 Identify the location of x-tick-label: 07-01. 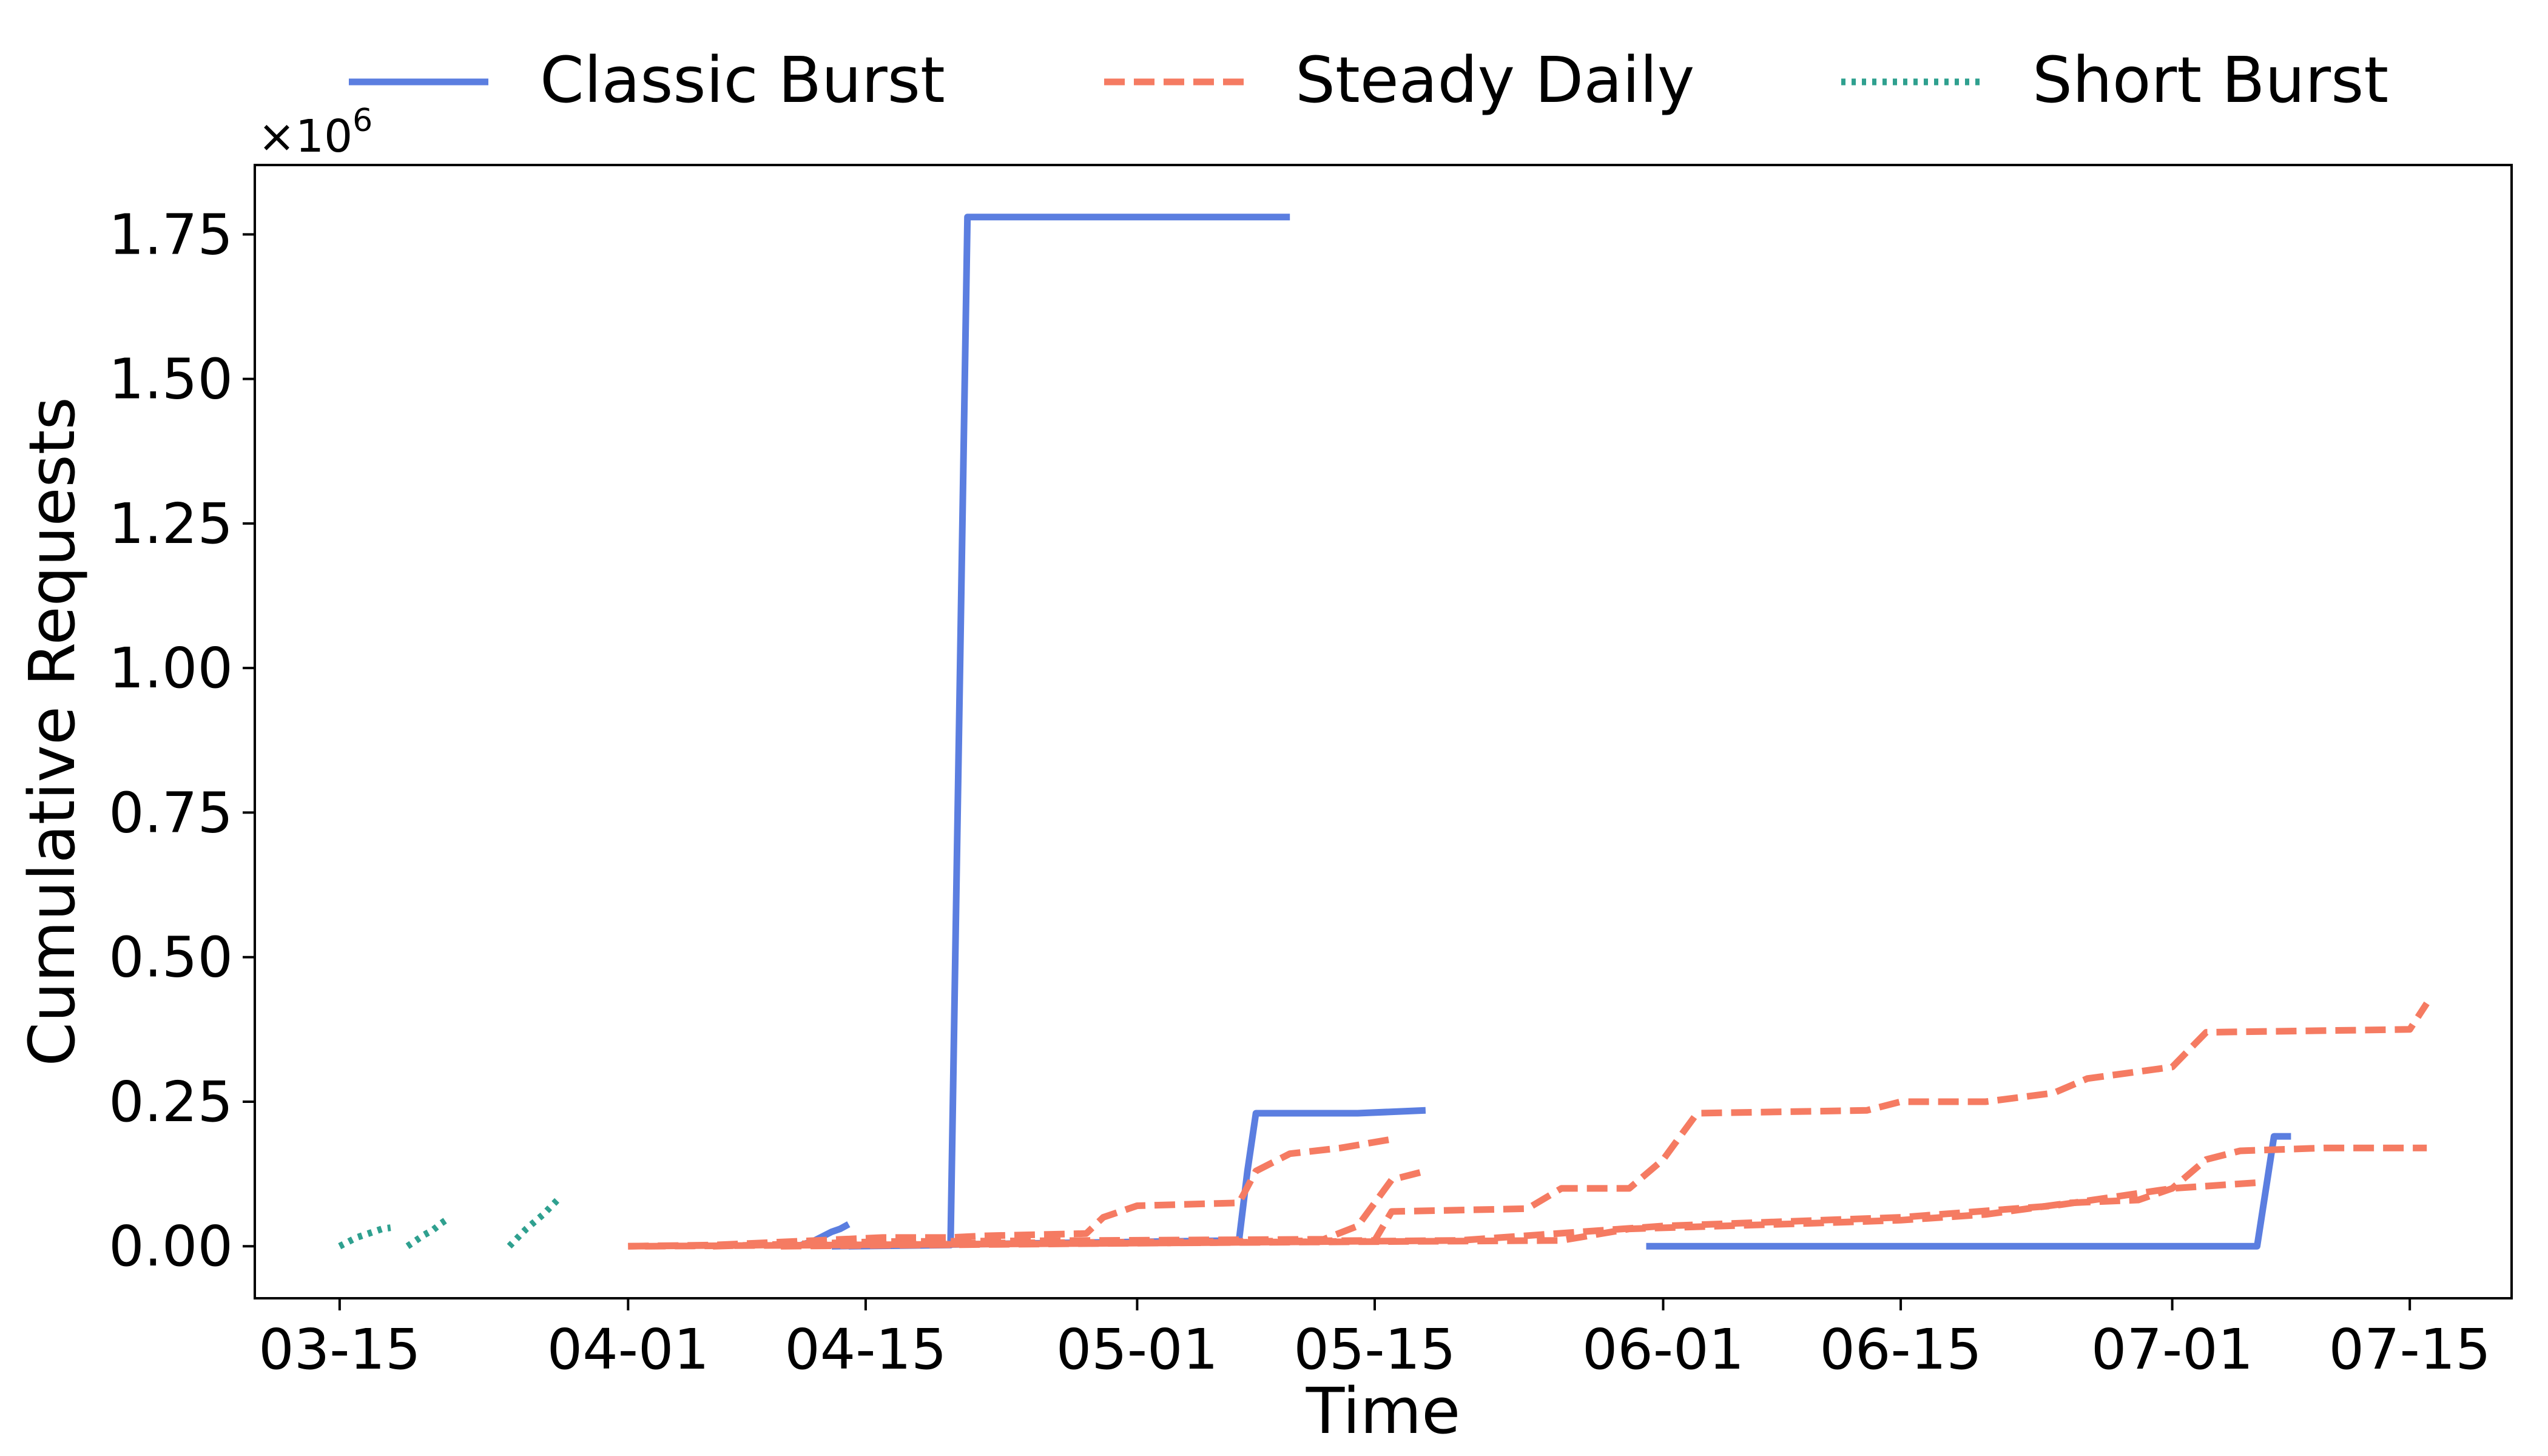
(2172, 1349).